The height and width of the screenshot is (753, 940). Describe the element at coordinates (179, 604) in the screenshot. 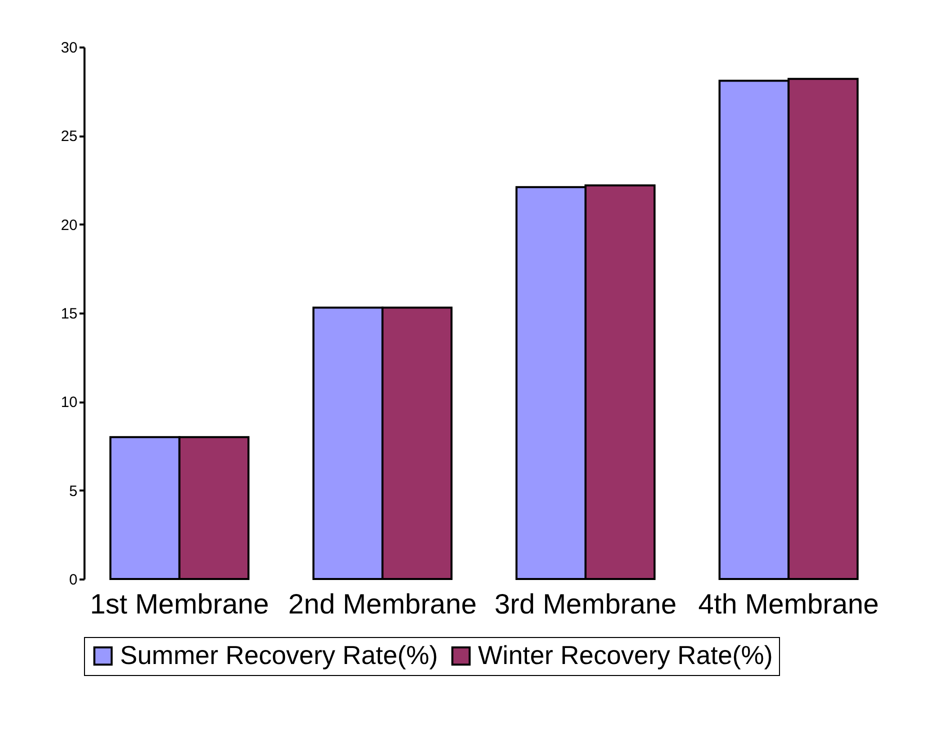

I see `x-tick-label: 1st Membrane` at that location.